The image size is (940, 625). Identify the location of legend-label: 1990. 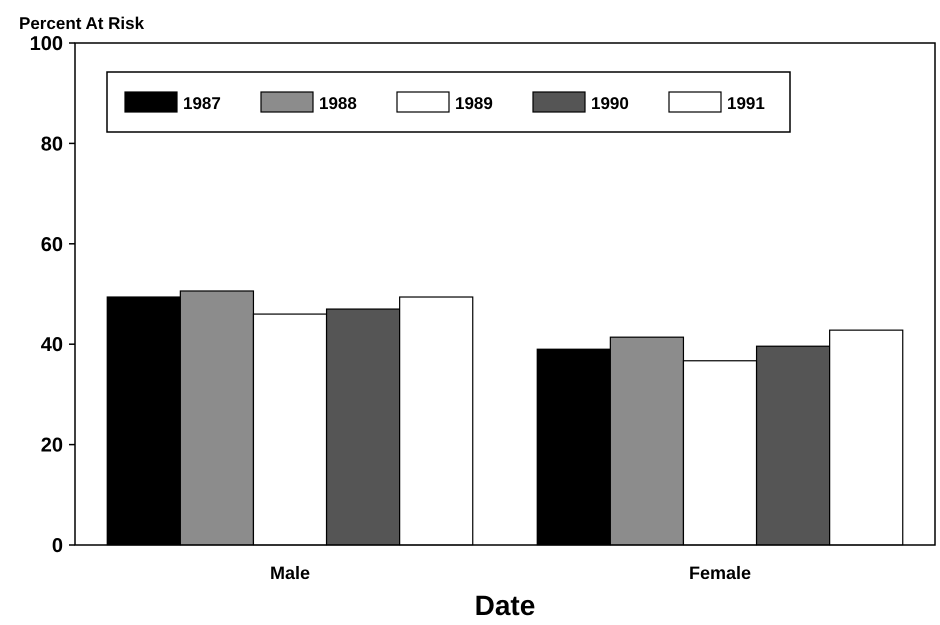
(610, 103).